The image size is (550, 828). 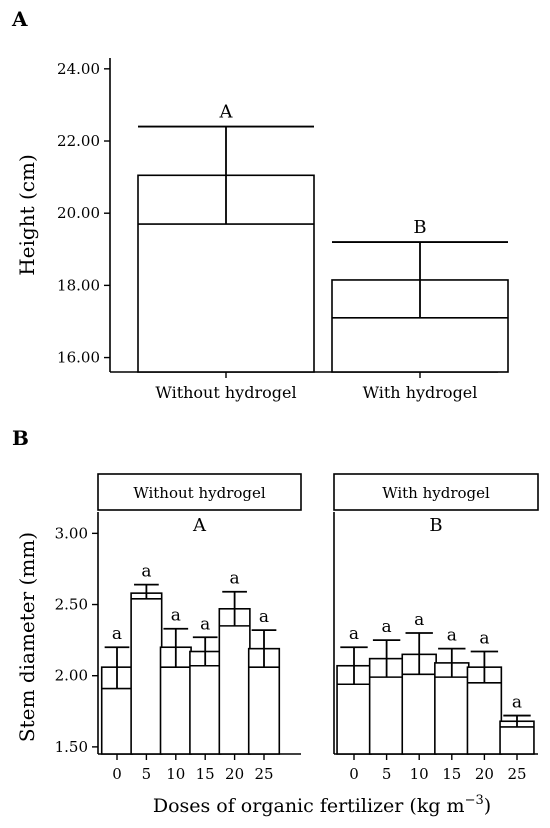 I want to click on panel-b-y-tick-label: 3.00, so click(x=71, y=533).